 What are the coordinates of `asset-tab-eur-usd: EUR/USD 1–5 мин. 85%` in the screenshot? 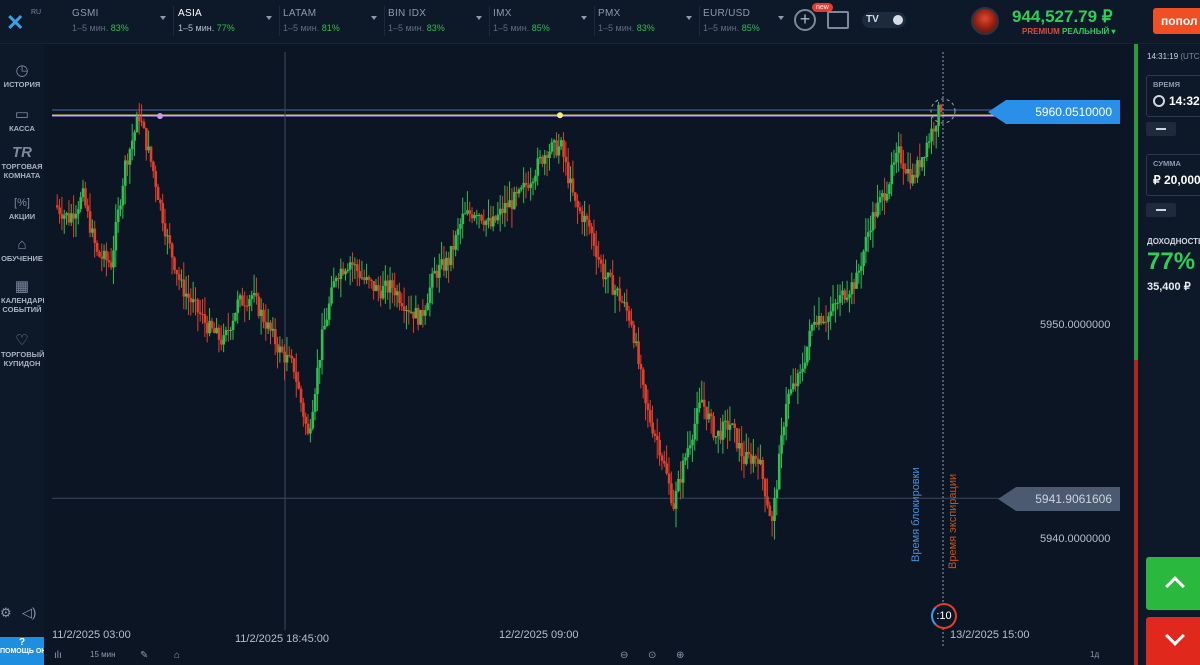 It's located at (746, 21).